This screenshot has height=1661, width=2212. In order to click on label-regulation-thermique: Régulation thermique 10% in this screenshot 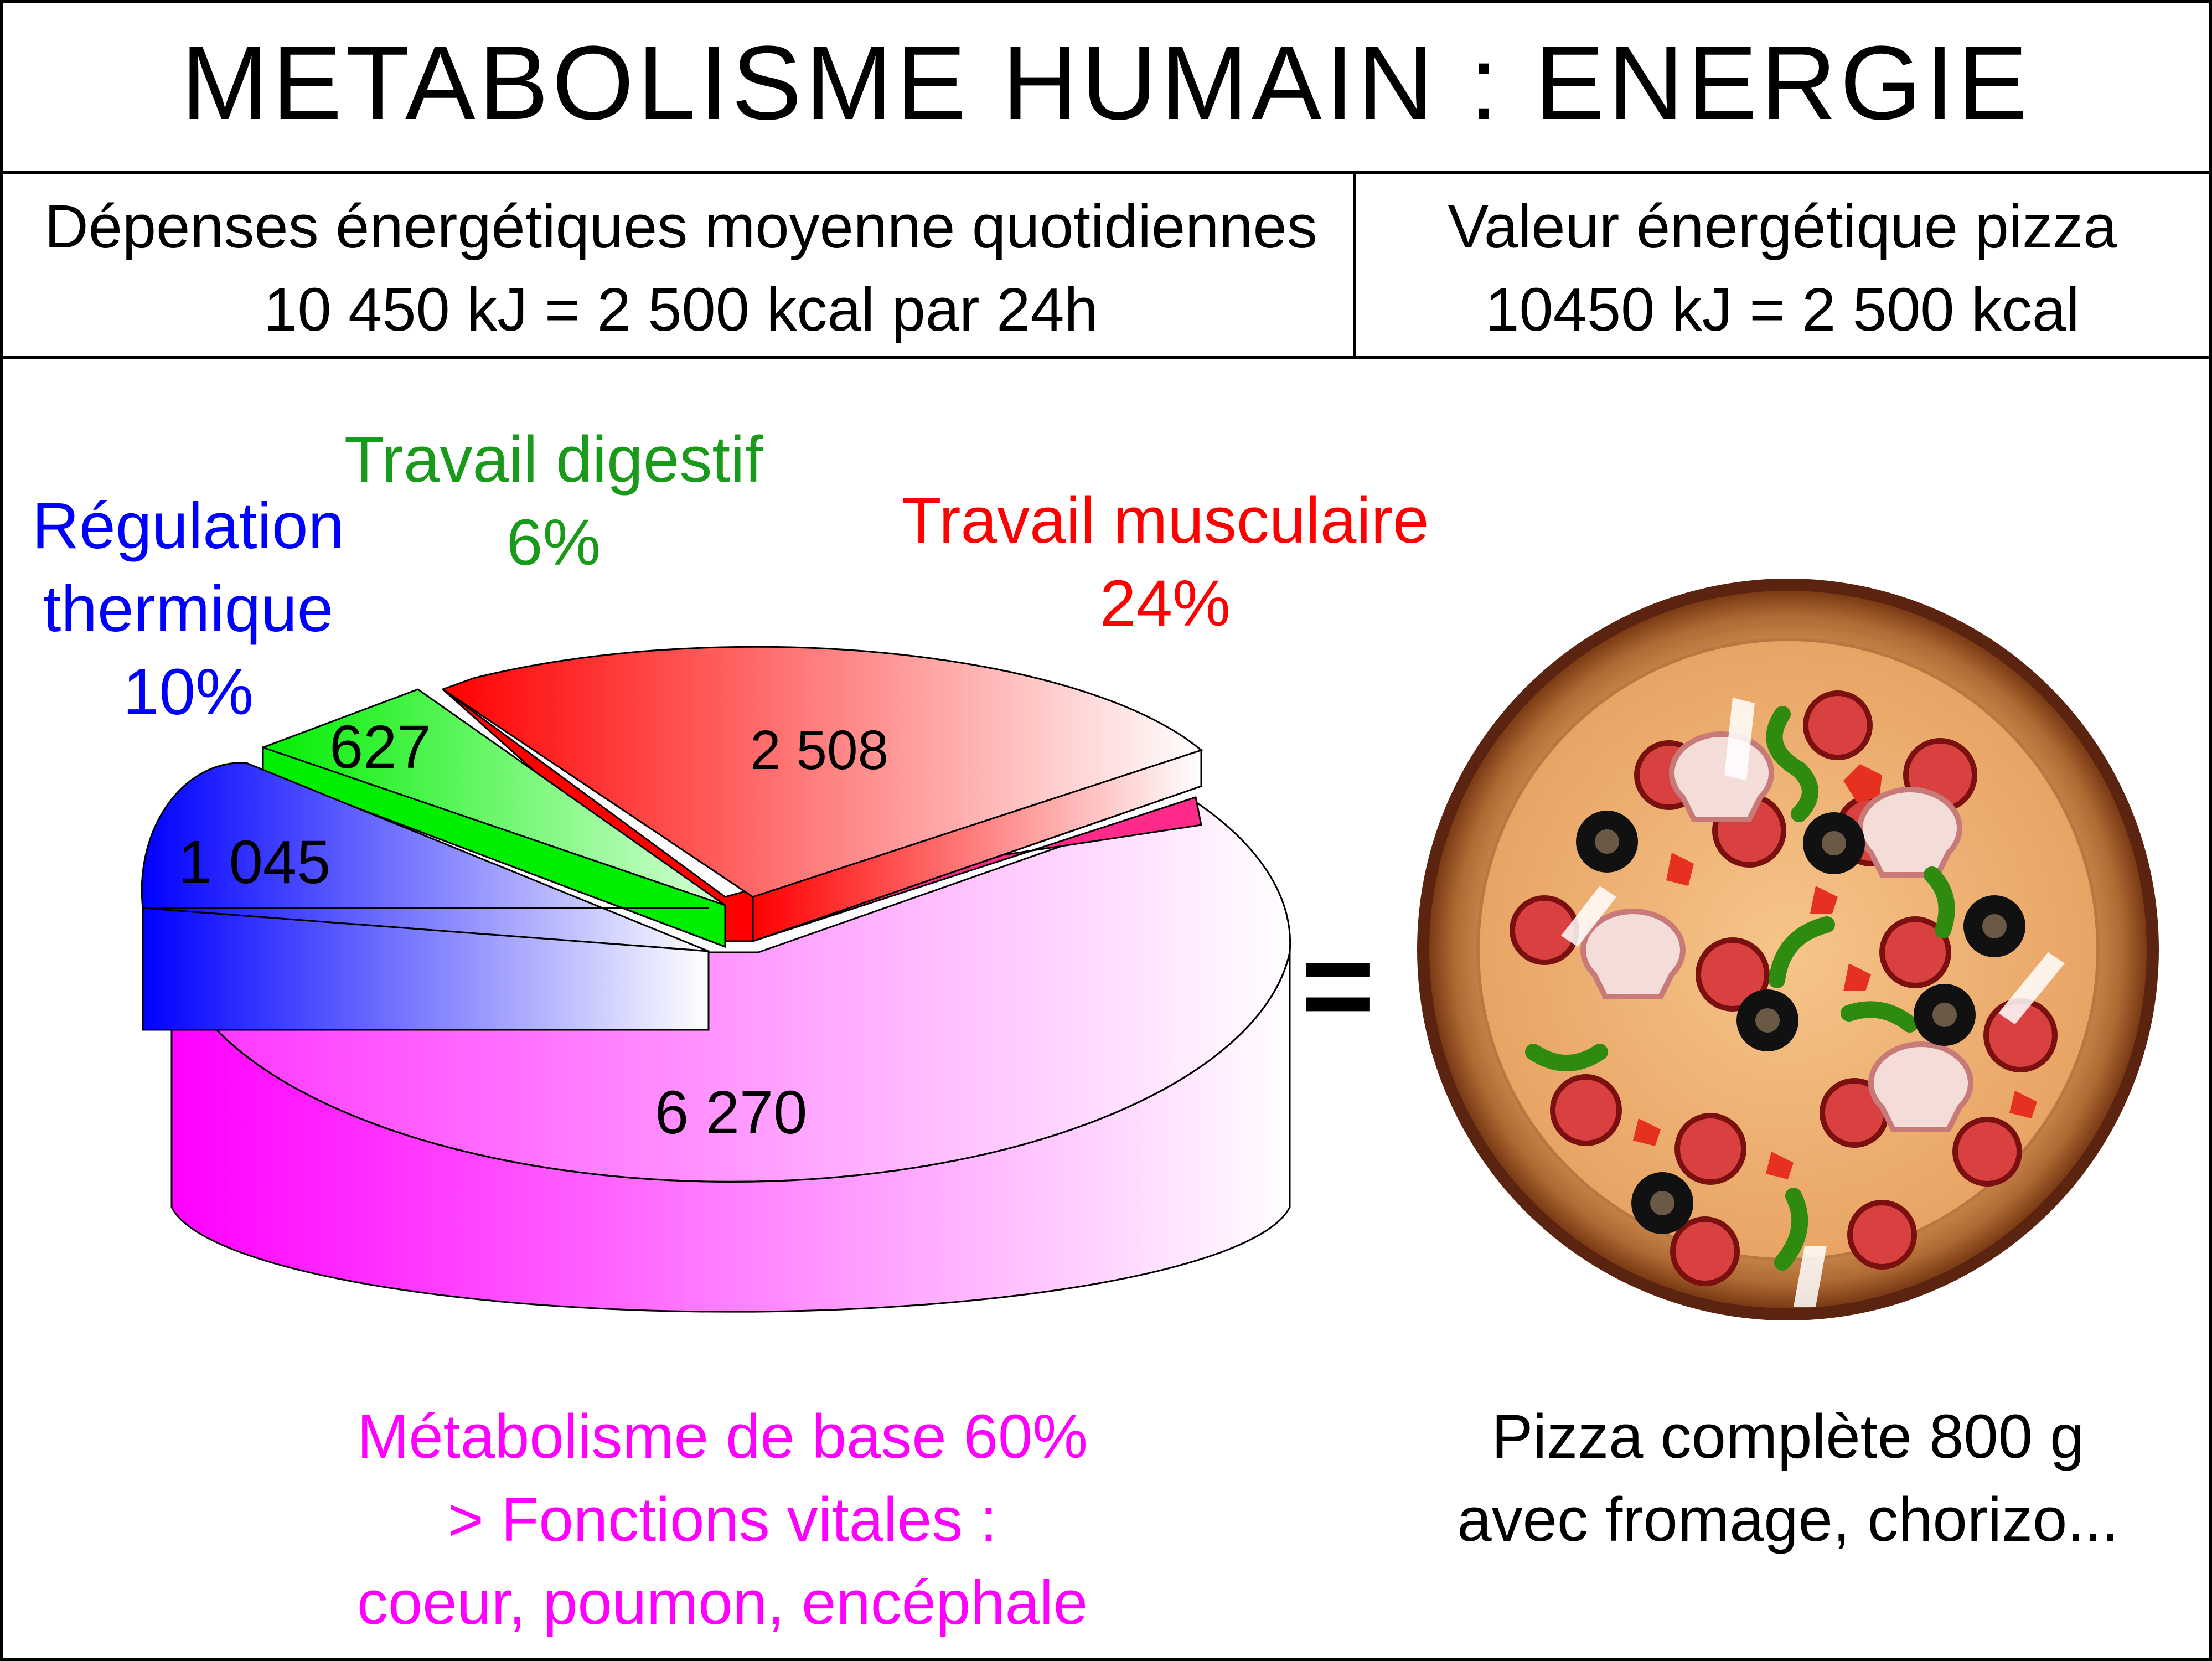, I will do `click(188, 609)`.